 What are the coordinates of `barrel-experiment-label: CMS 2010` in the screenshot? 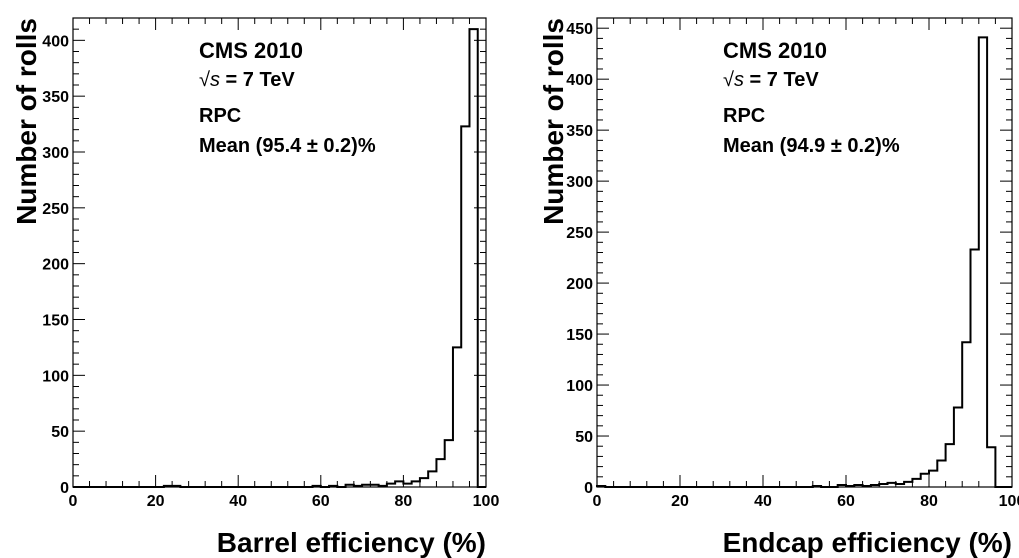 It's located at (251, 50).